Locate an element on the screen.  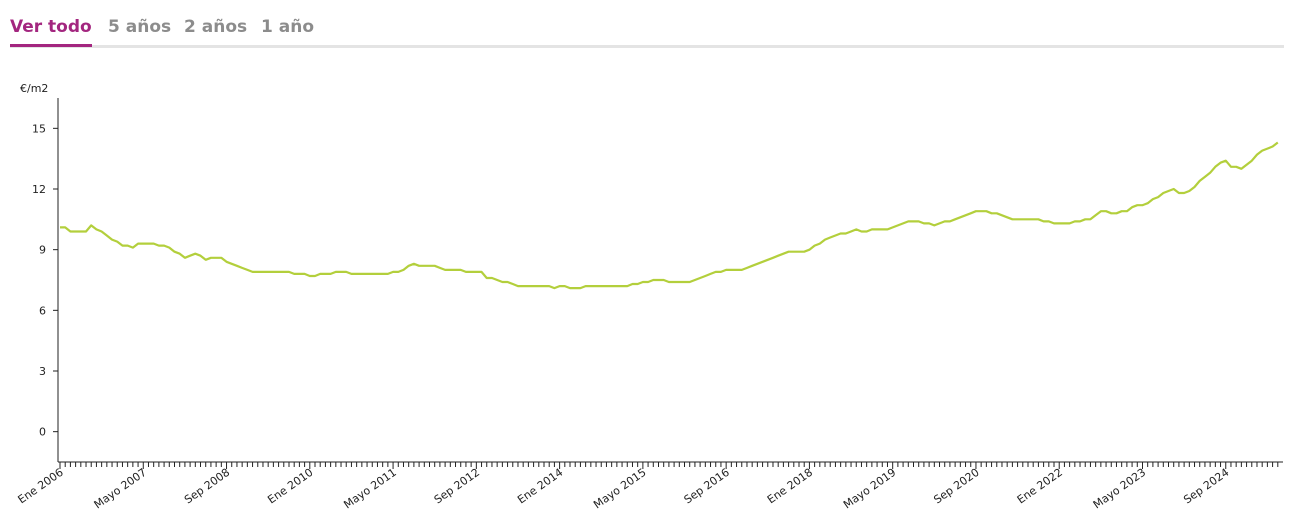
x-tick-label: Mayo 2019 is located at coordinates (869, 489).